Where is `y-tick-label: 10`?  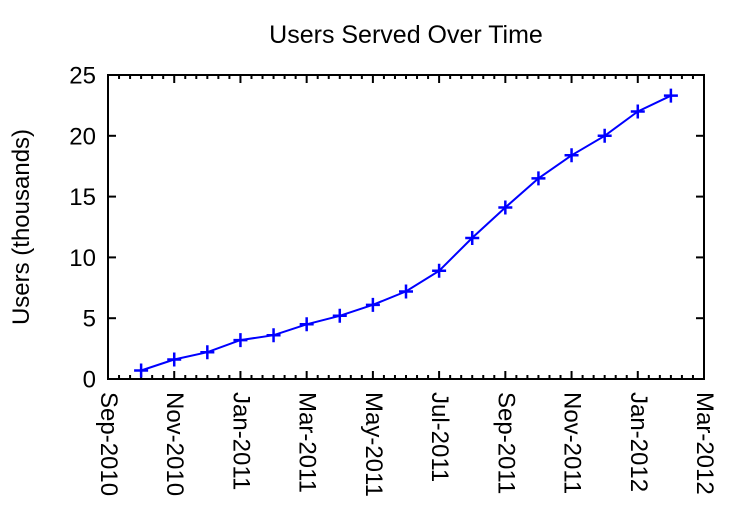 y-tick-label: 10 is located at coordinates (82, 258).